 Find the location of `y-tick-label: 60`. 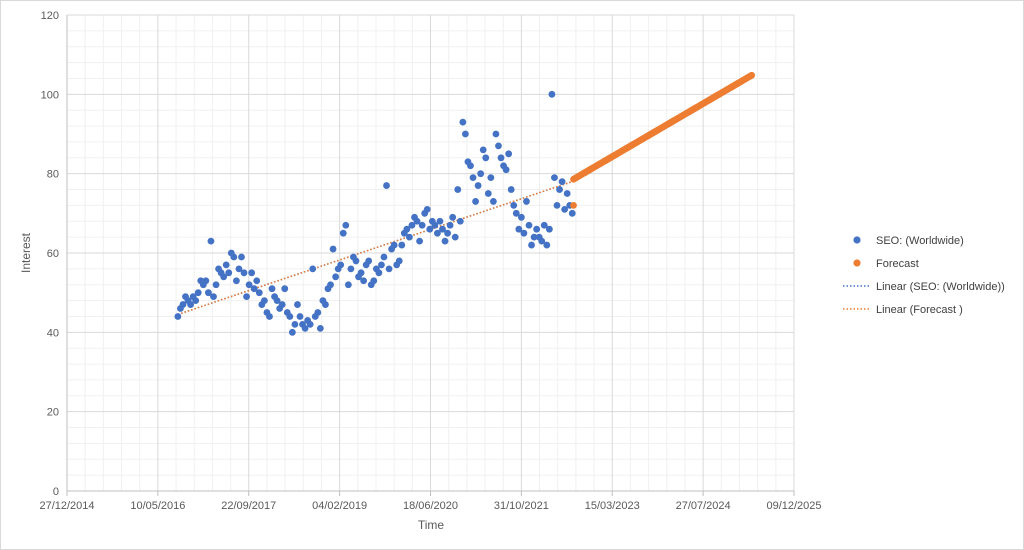

y-tick-label: 60 is located at coordinates (53, 254).